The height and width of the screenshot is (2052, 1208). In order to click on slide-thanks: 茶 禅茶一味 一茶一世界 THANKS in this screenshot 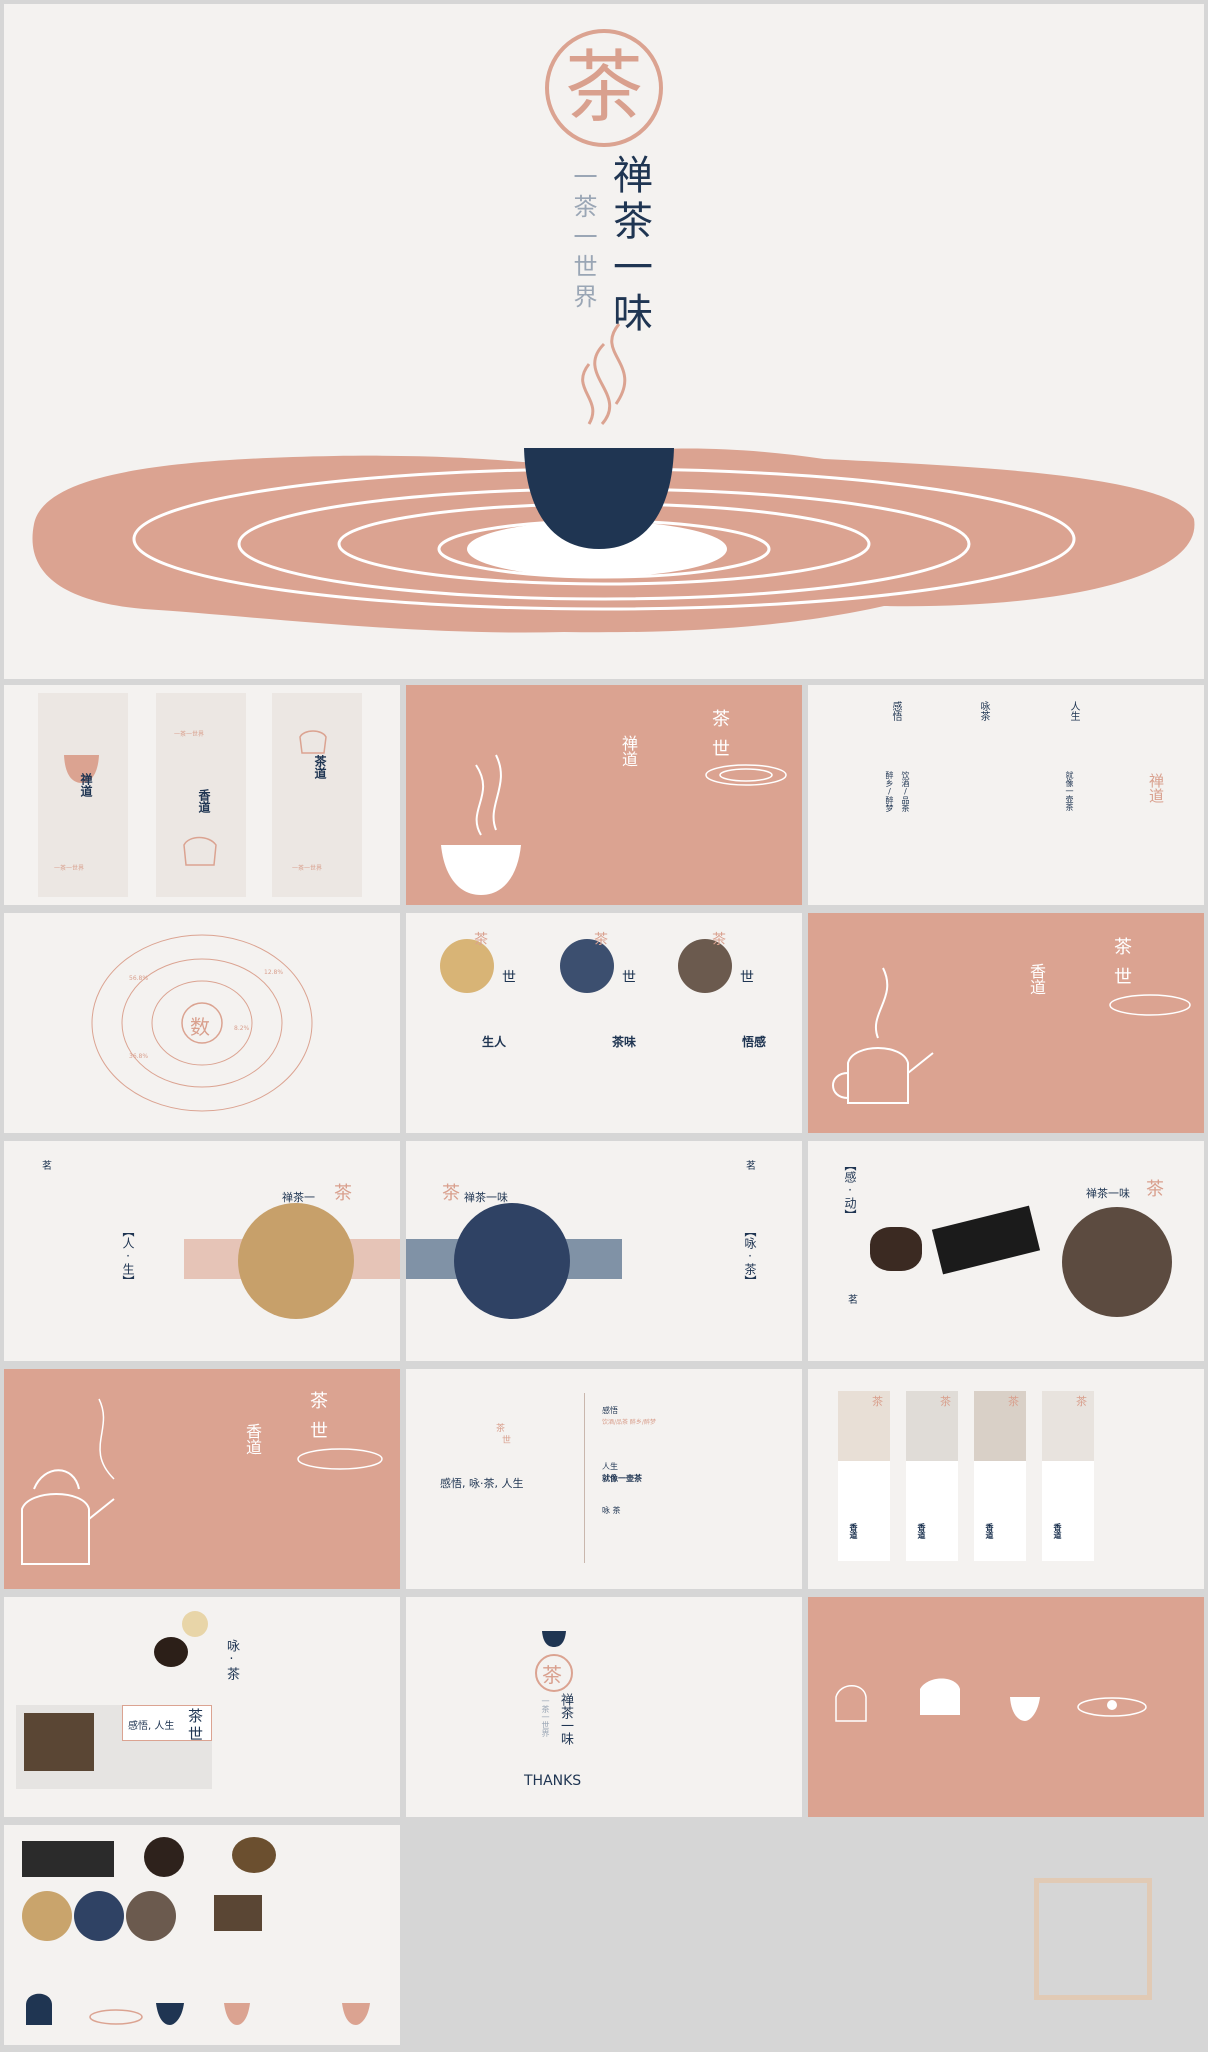, I will do `click(604, 1707)`.